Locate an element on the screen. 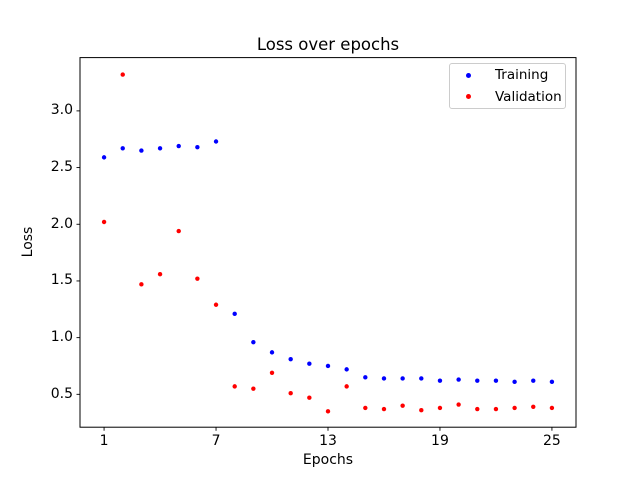 The height and width of the screenshot is (480, 640). legend-item-training: Training is located at coordinates (507, 75).